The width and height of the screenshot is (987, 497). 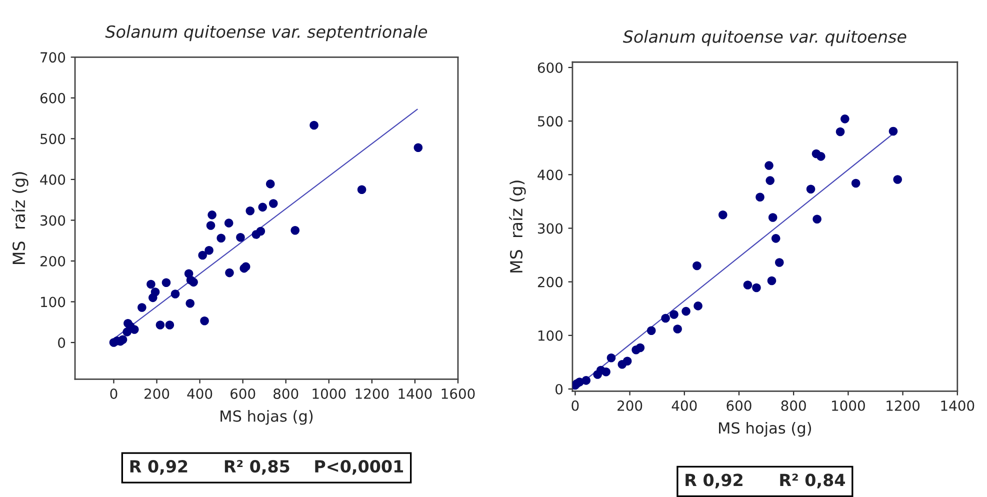 I want to click on x-tick-label: 1600, so click(x=458, y=393).